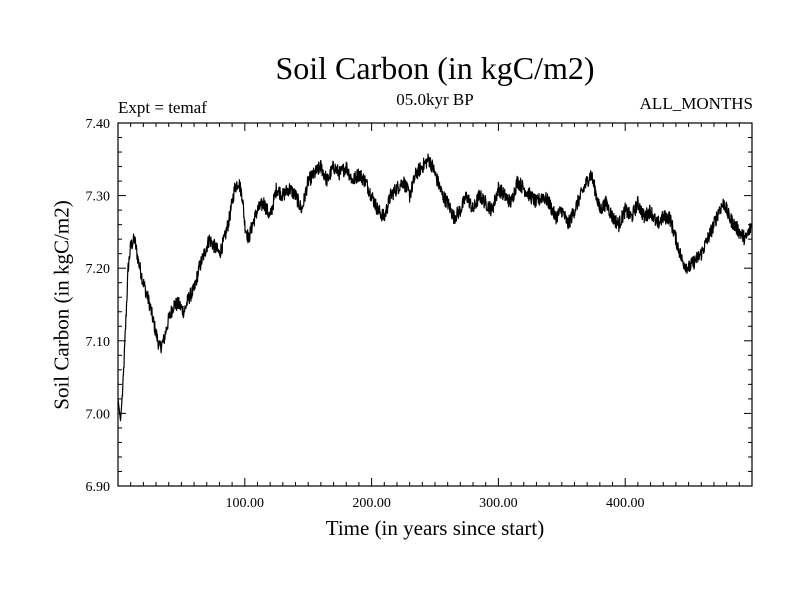 This screenshot has width=800, height=600. I want to click on chart-title: Soil Carbon (in kgC/m2), so click(435, 68).